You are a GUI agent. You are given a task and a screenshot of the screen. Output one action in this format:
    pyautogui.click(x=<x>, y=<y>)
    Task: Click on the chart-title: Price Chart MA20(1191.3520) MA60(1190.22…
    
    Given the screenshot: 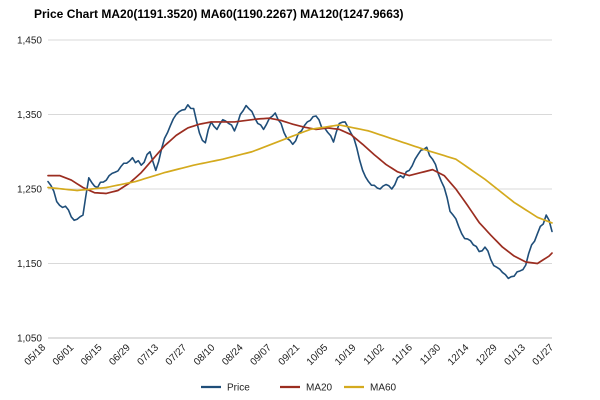 What is the action you would take?
    pyautogui.click(x=219, y=14)
    